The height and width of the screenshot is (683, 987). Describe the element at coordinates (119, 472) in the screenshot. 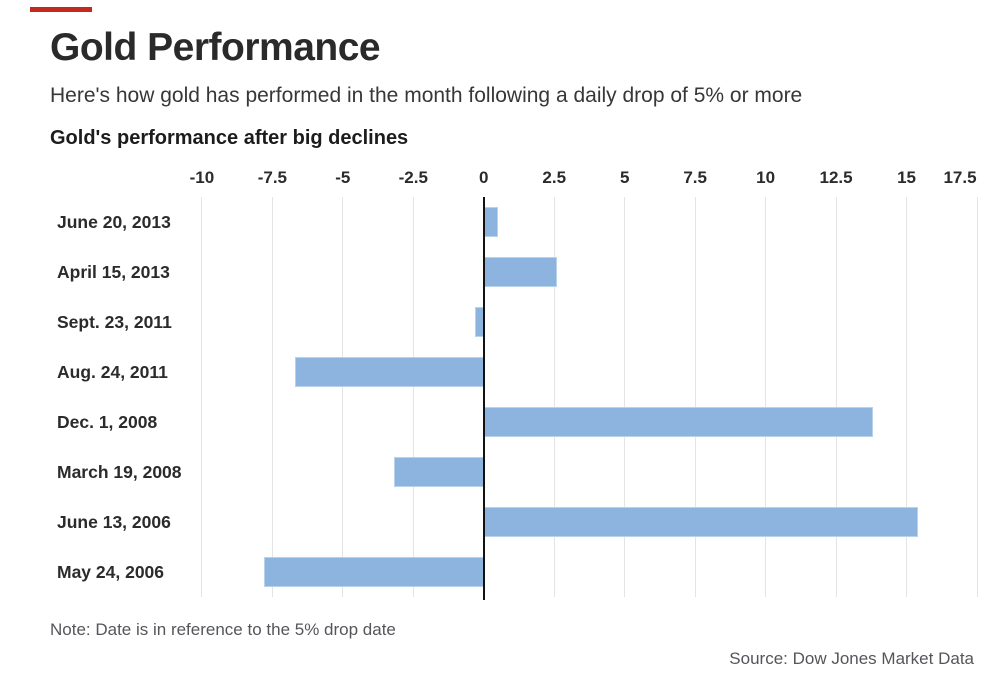

I see `category-label: March 19, 2008` at that location.